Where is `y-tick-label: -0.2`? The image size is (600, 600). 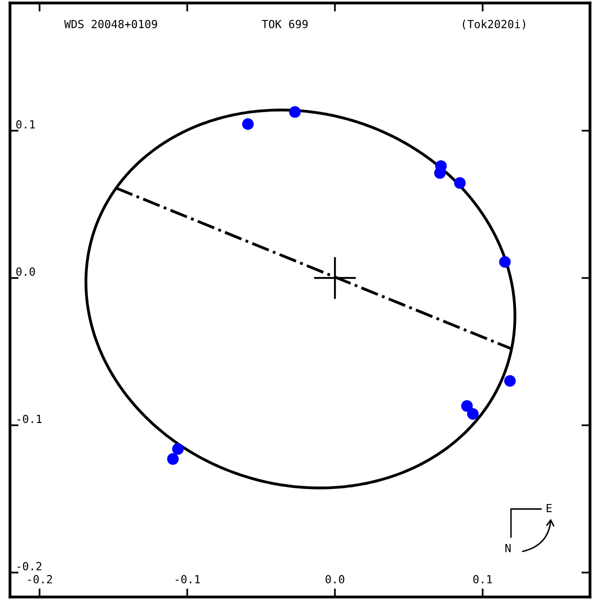 y-tick-label: -0.2 is located at coordinates (29, 566).